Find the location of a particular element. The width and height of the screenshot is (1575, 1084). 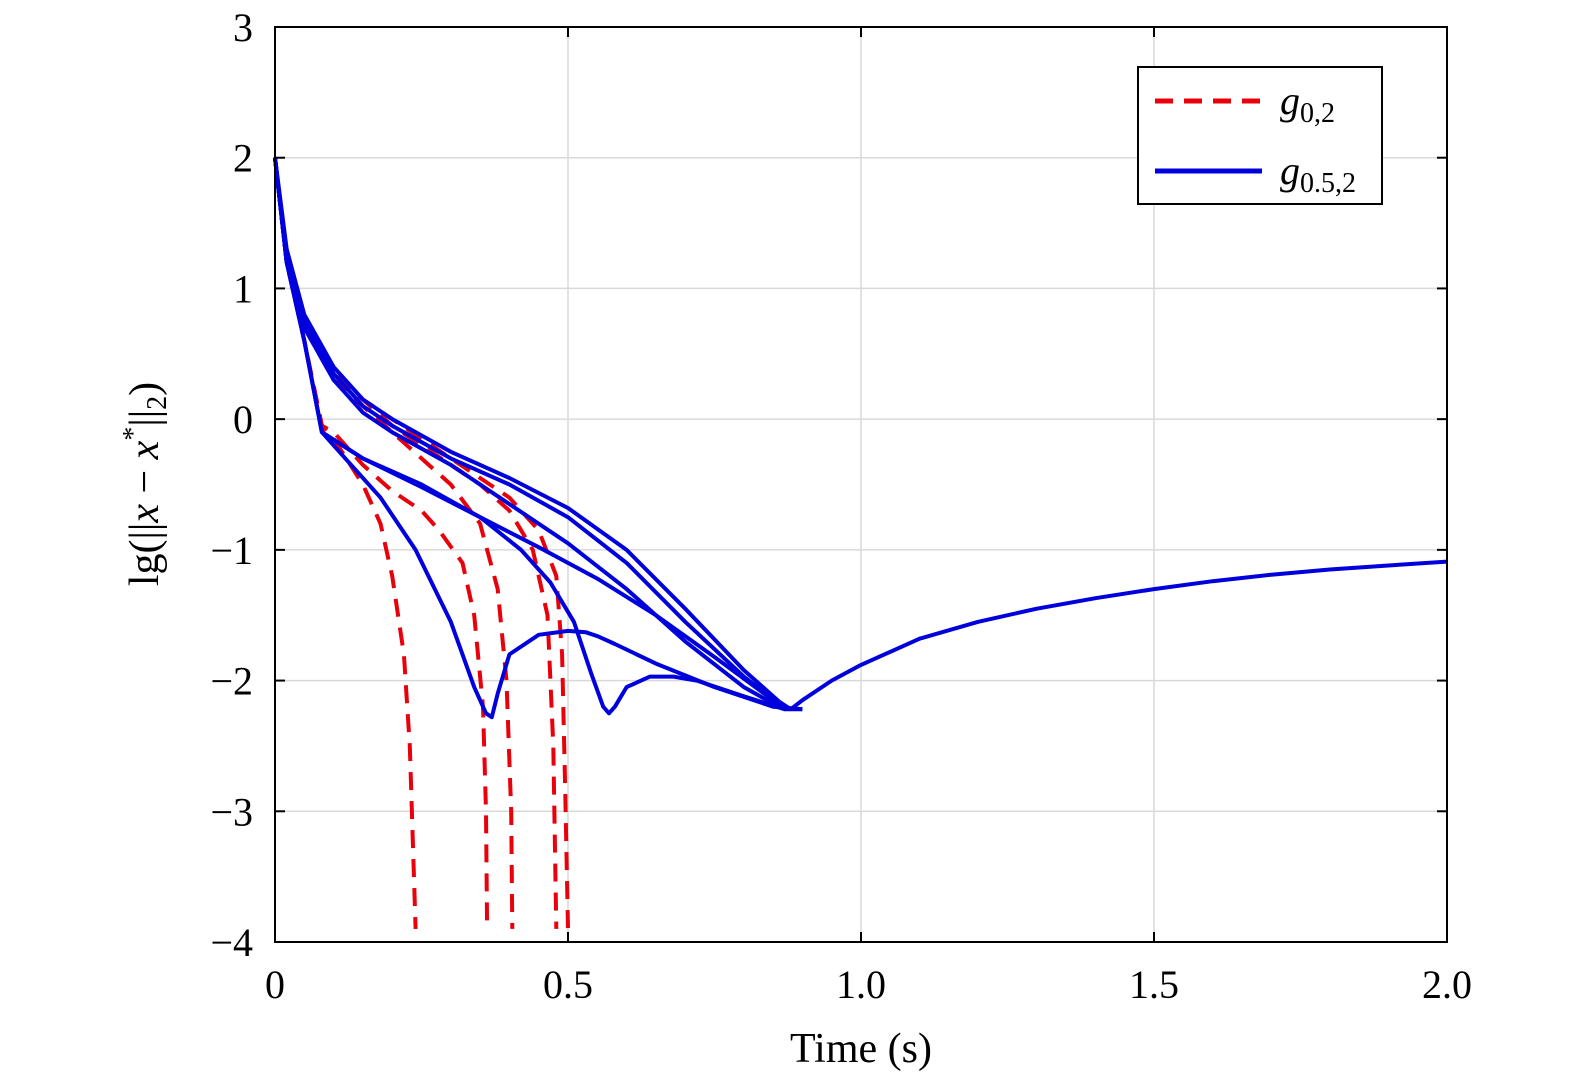

y-tick-label: 1 is located at coordinates (243, 288).